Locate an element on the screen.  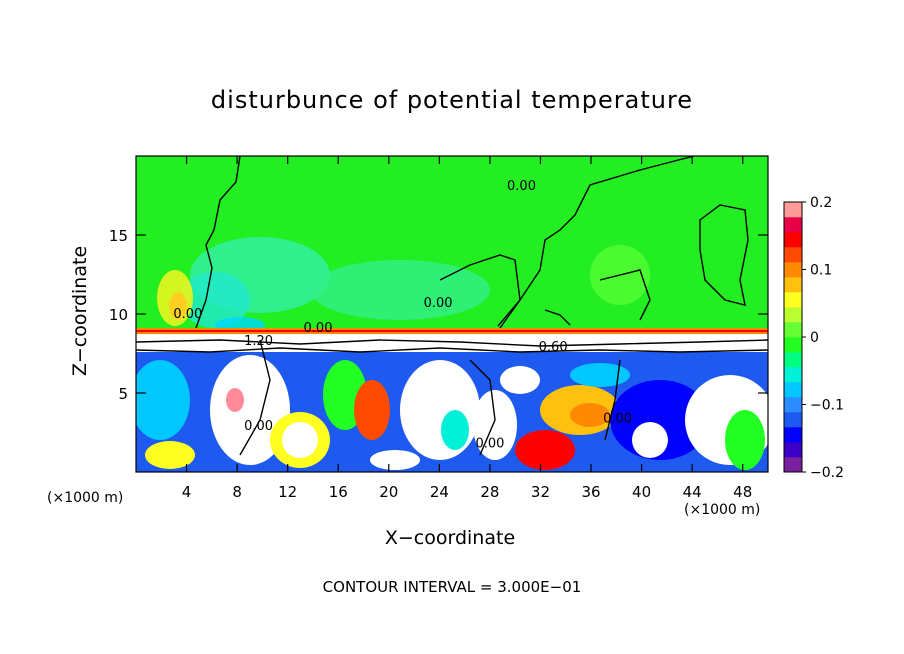
chart-title: disturbunce of potential temperature is located at coordinates (452, 100).